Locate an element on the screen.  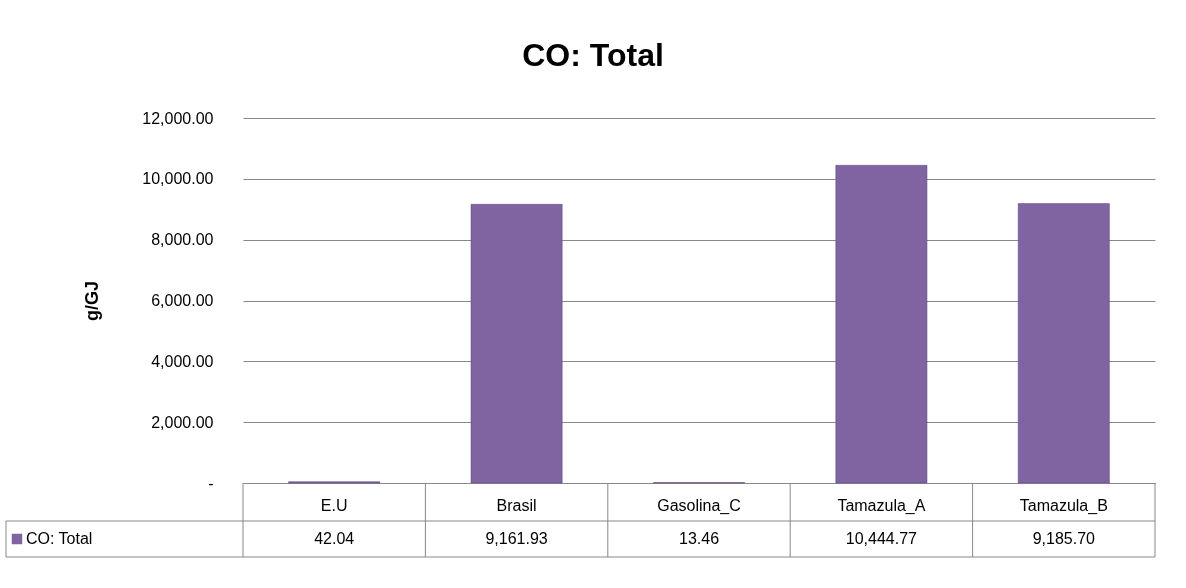
x-tick-label: Tamazula_B is located at coordinates (1063, 505).